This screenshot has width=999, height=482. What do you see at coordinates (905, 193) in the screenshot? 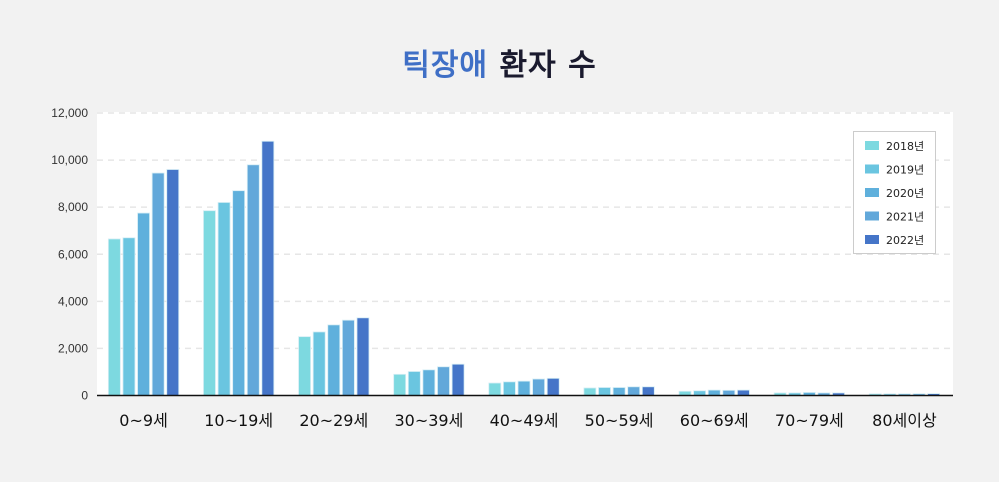
I see `legend-label: 2020년` at bounding box center [905, 193].